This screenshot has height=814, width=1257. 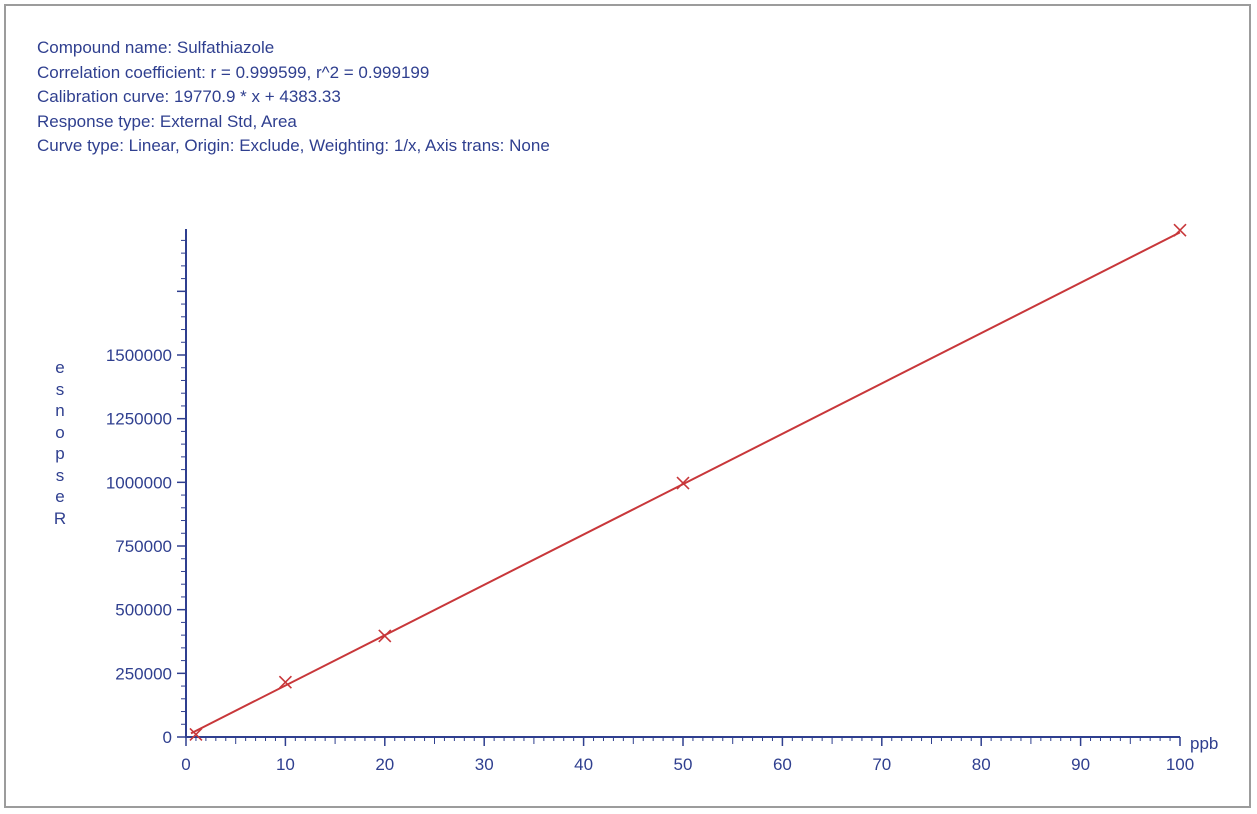 What do you see at coordinates (1080, 764) in the screenshot?
I see `x-tick-label: 90` at bounding box center [1080, 764].